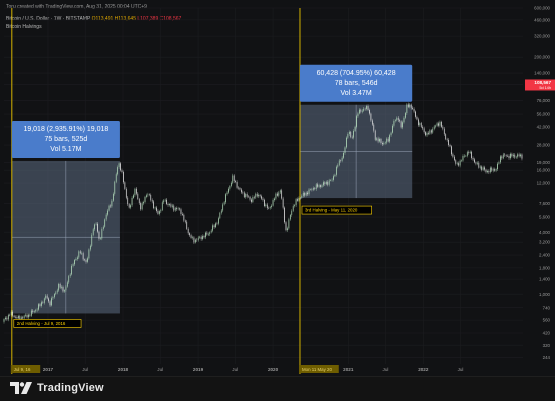 This screenshot has height=401, width=555. I want to click on indicator-legend: Bitcoin Halvings, so click(24, 27).